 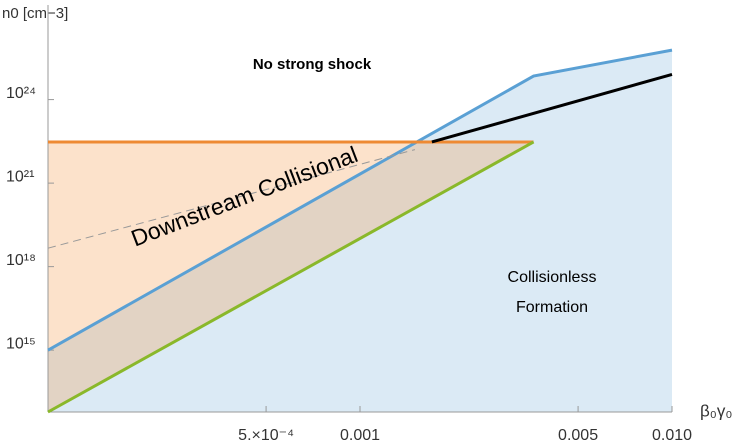 I want to click on x-tick-label: 0.001, so click(x=360, y=435).